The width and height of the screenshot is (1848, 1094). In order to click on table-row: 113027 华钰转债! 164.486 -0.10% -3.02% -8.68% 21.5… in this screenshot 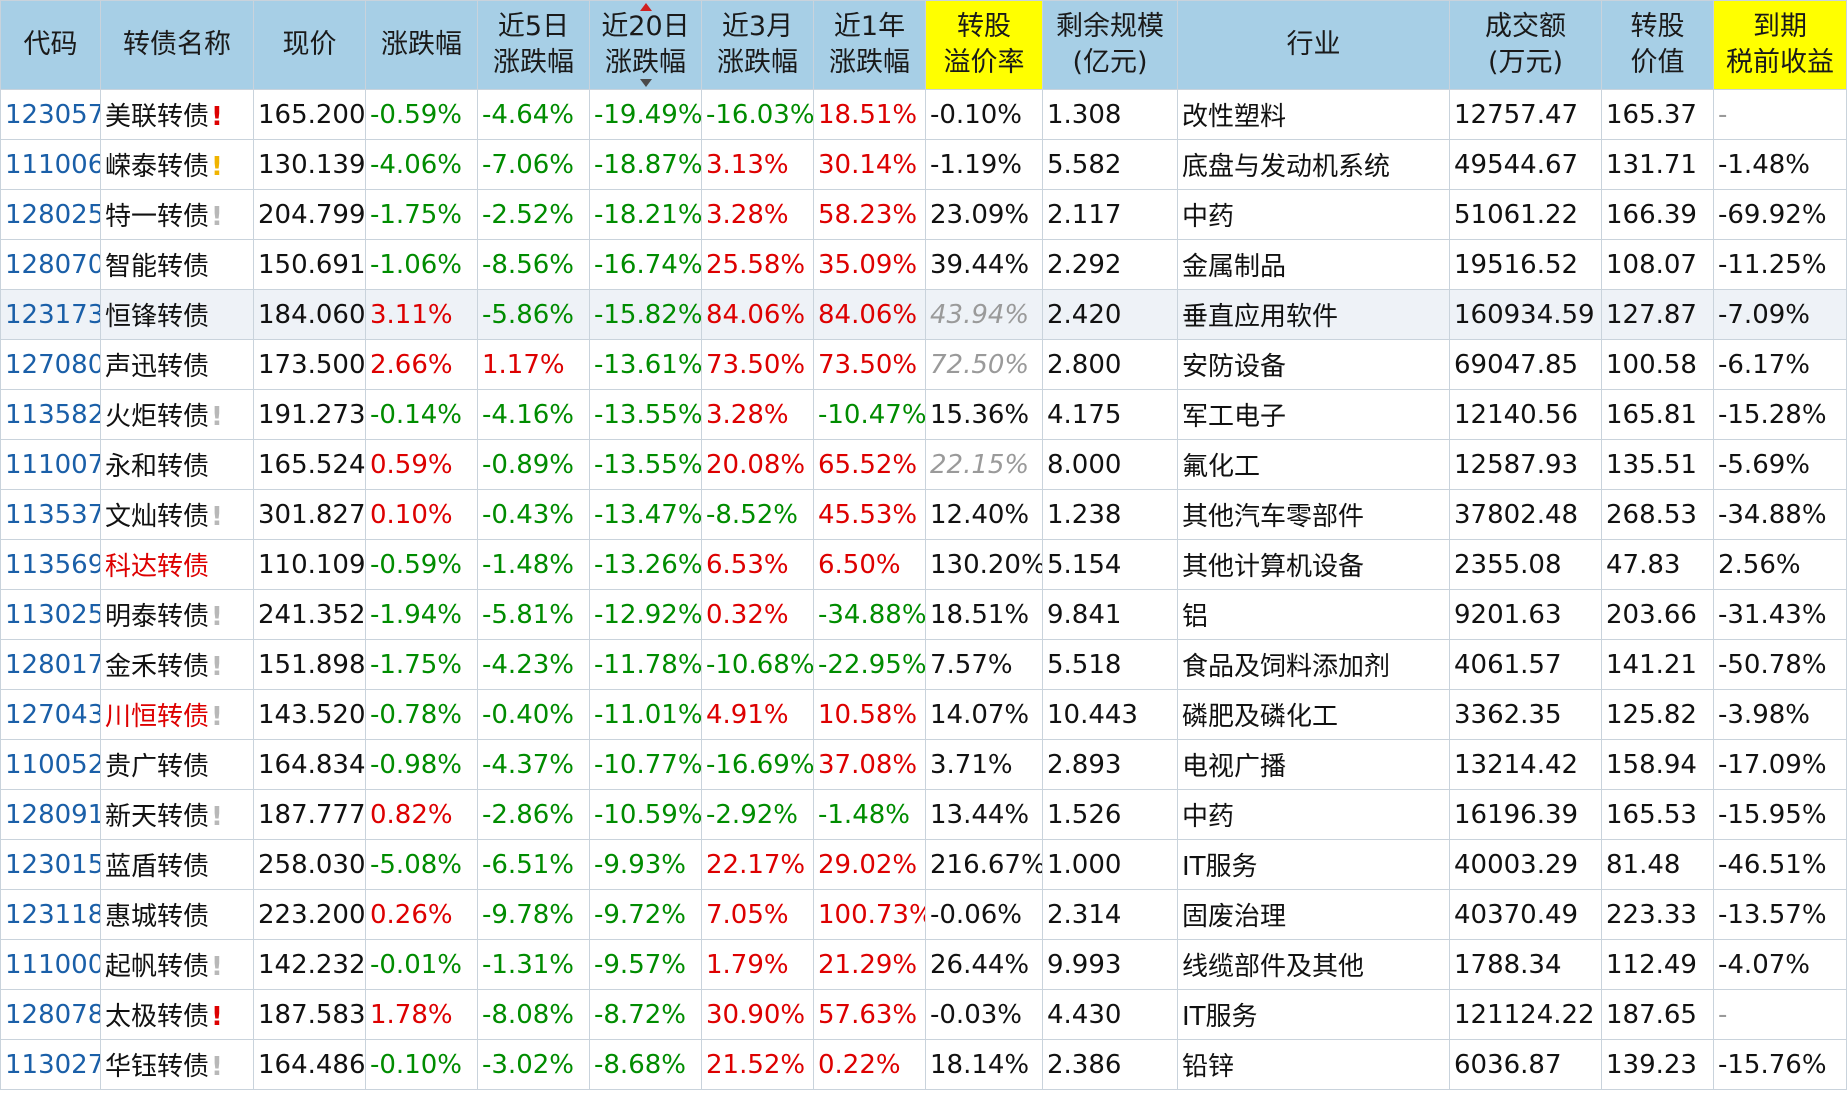, I will do `click(923, 1064)`.